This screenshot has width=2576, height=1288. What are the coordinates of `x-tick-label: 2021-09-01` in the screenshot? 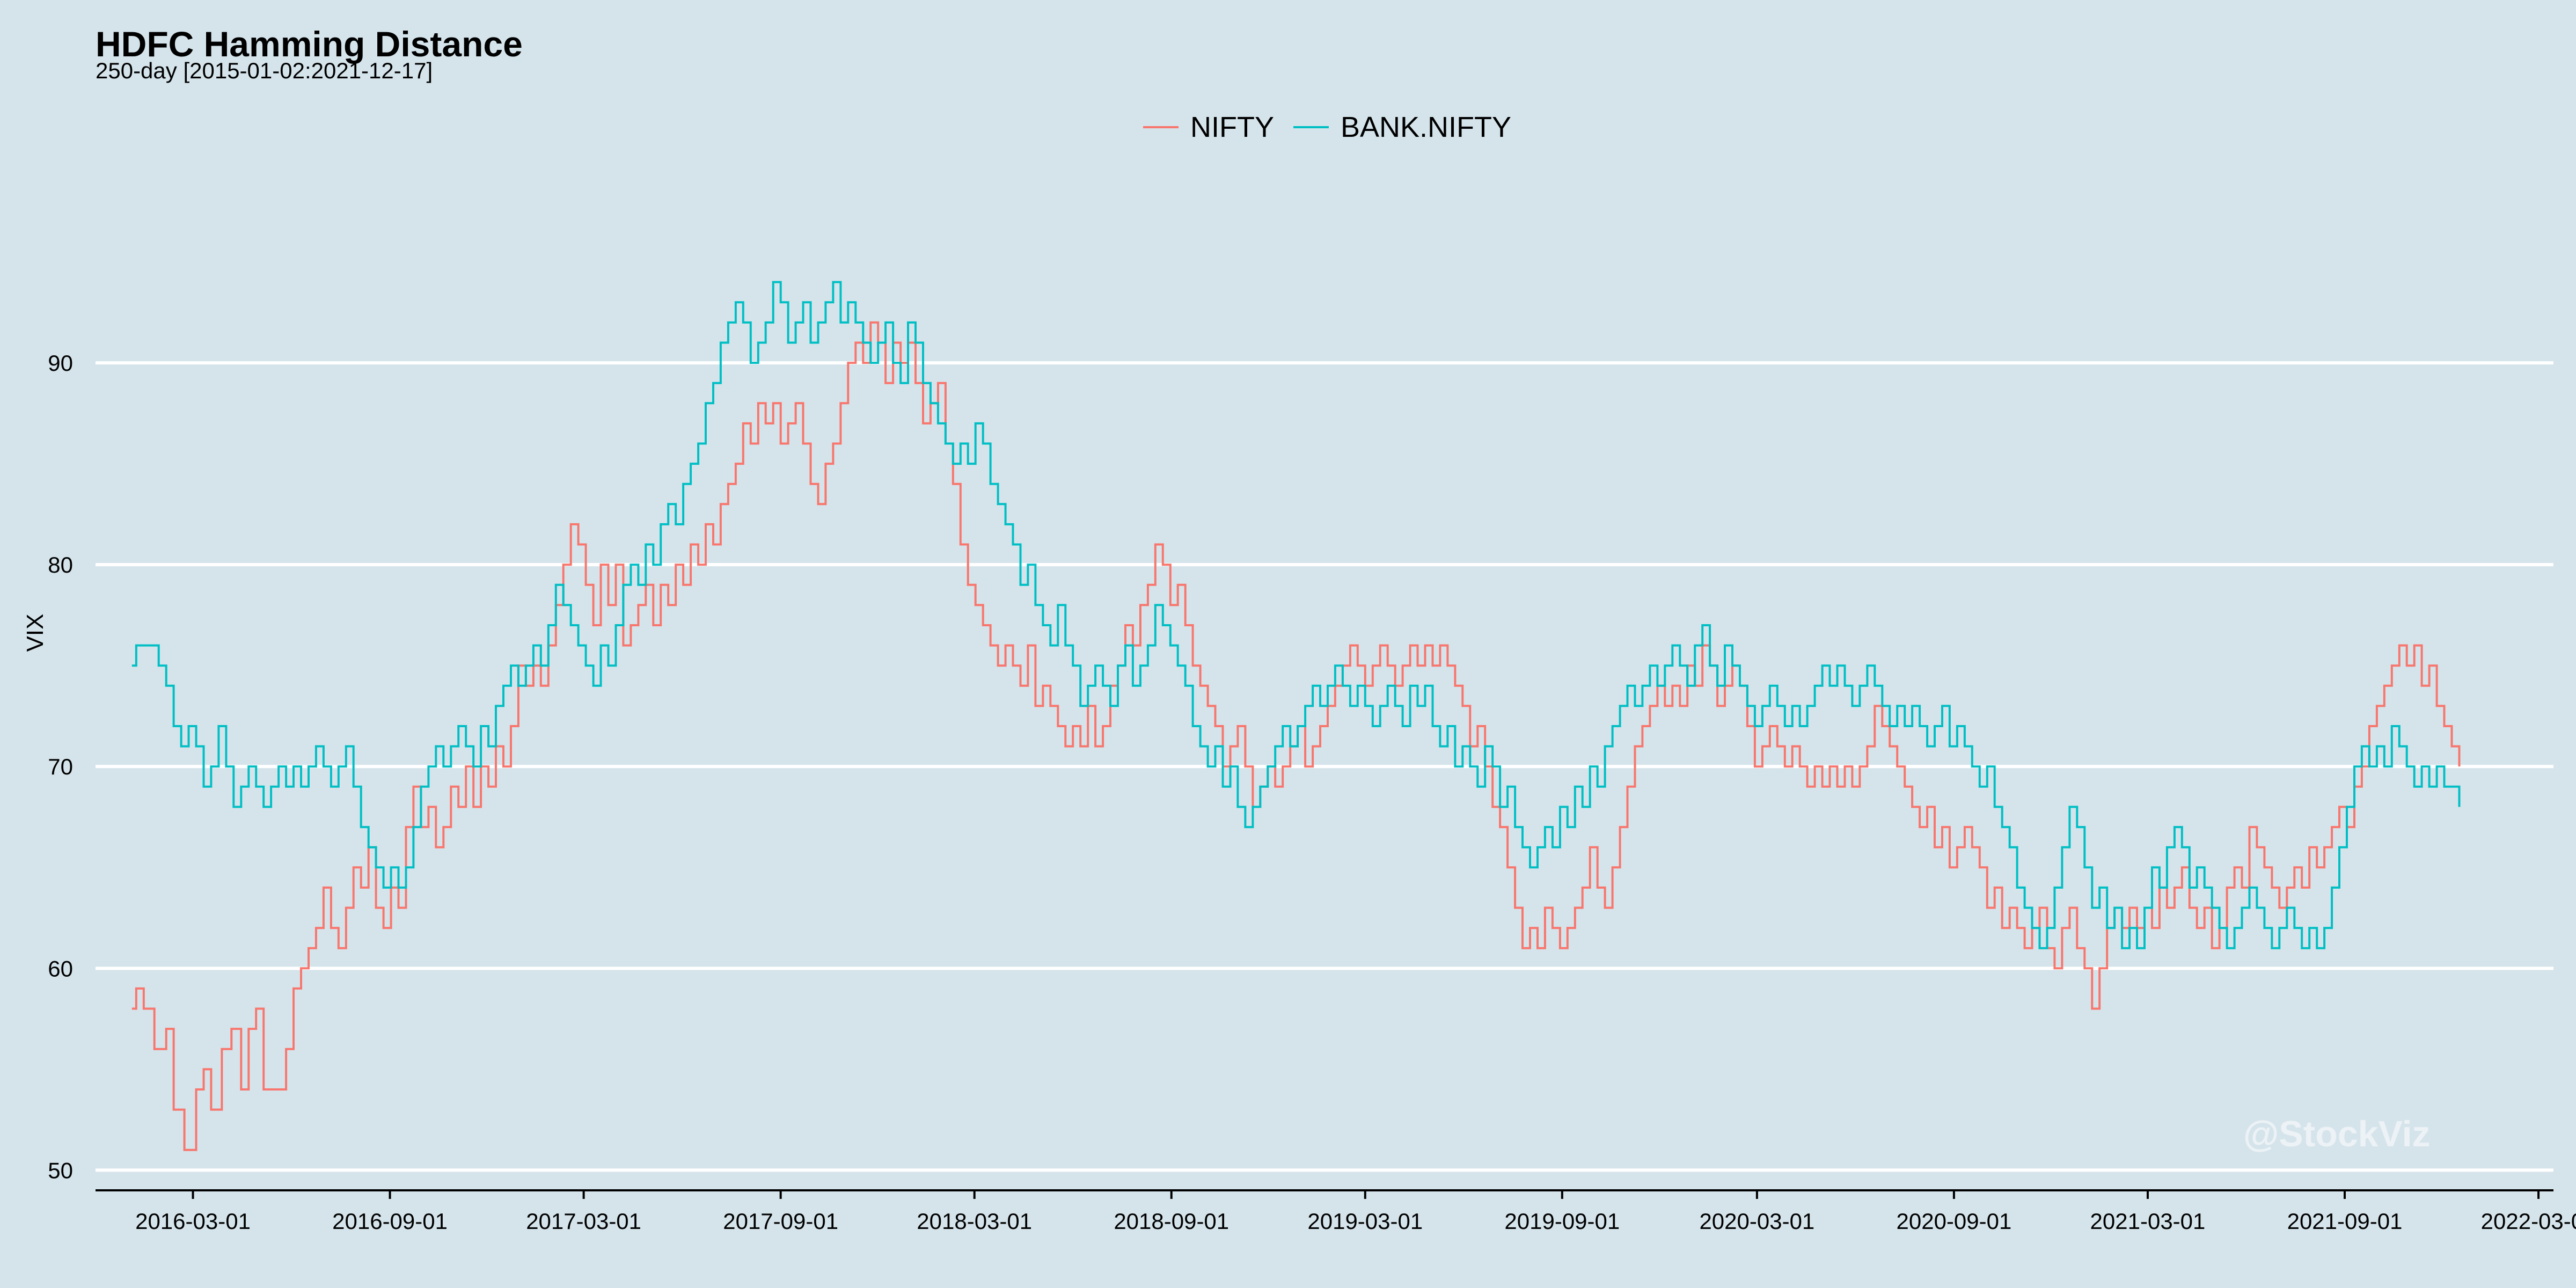 It's located at (2345, 1221).